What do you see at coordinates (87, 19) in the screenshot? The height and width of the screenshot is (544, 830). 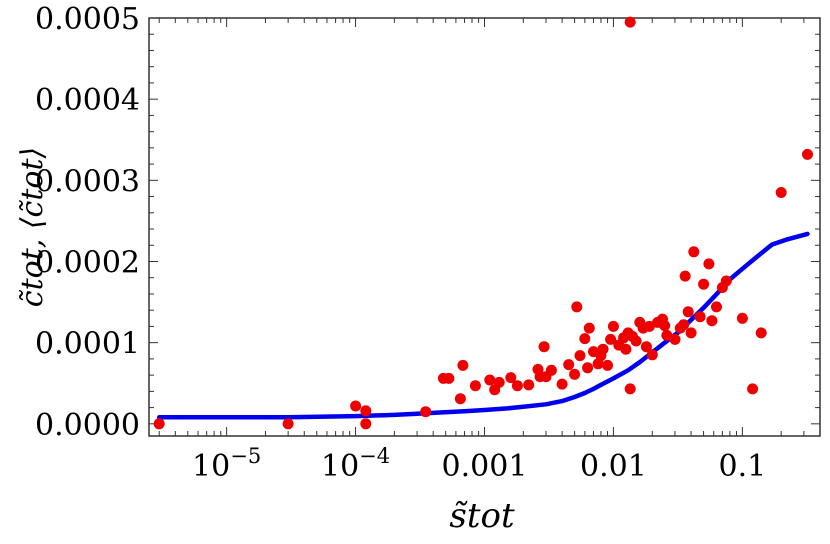 I see `y-tick-label: 0.0005` at bounding box center [87, 19].